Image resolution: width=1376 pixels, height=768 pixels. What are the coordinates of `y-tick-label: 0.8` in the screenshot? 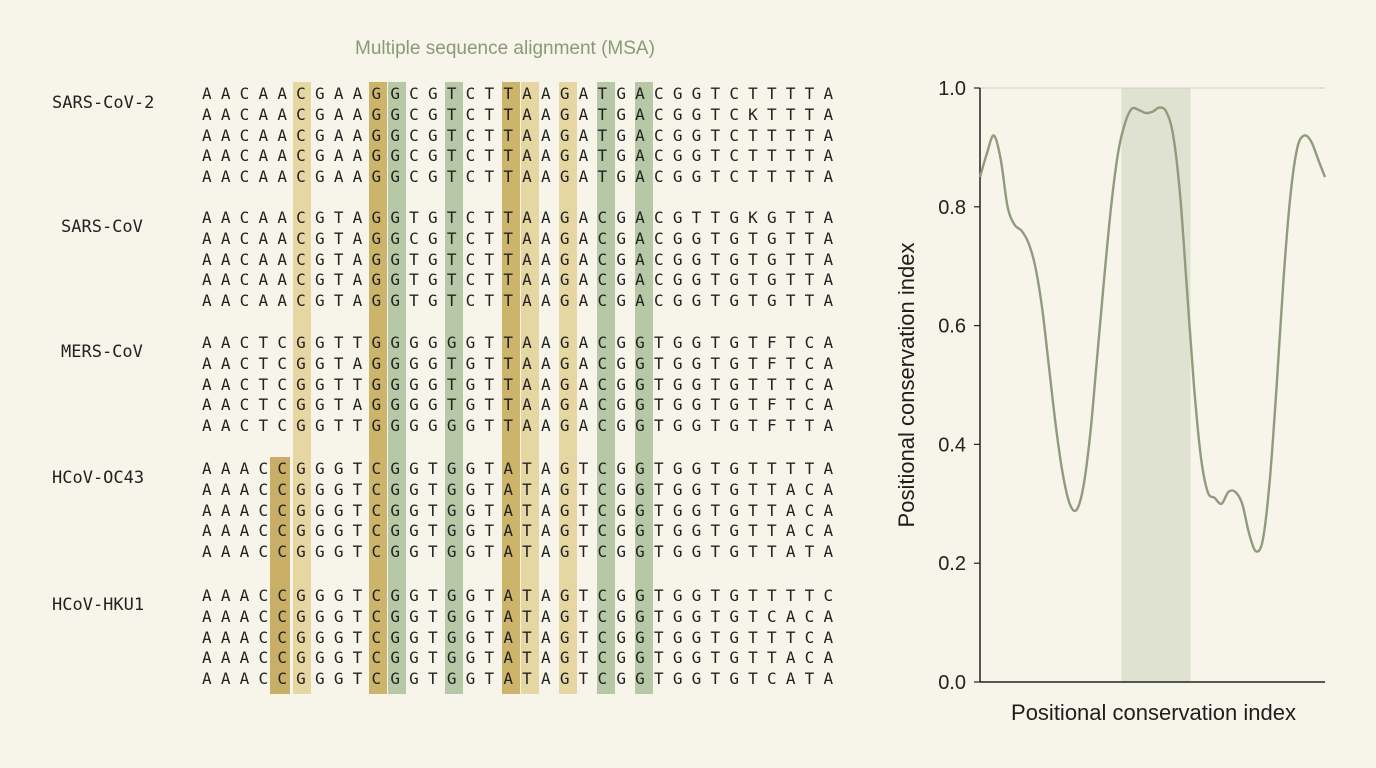 It's located at (952, 208).